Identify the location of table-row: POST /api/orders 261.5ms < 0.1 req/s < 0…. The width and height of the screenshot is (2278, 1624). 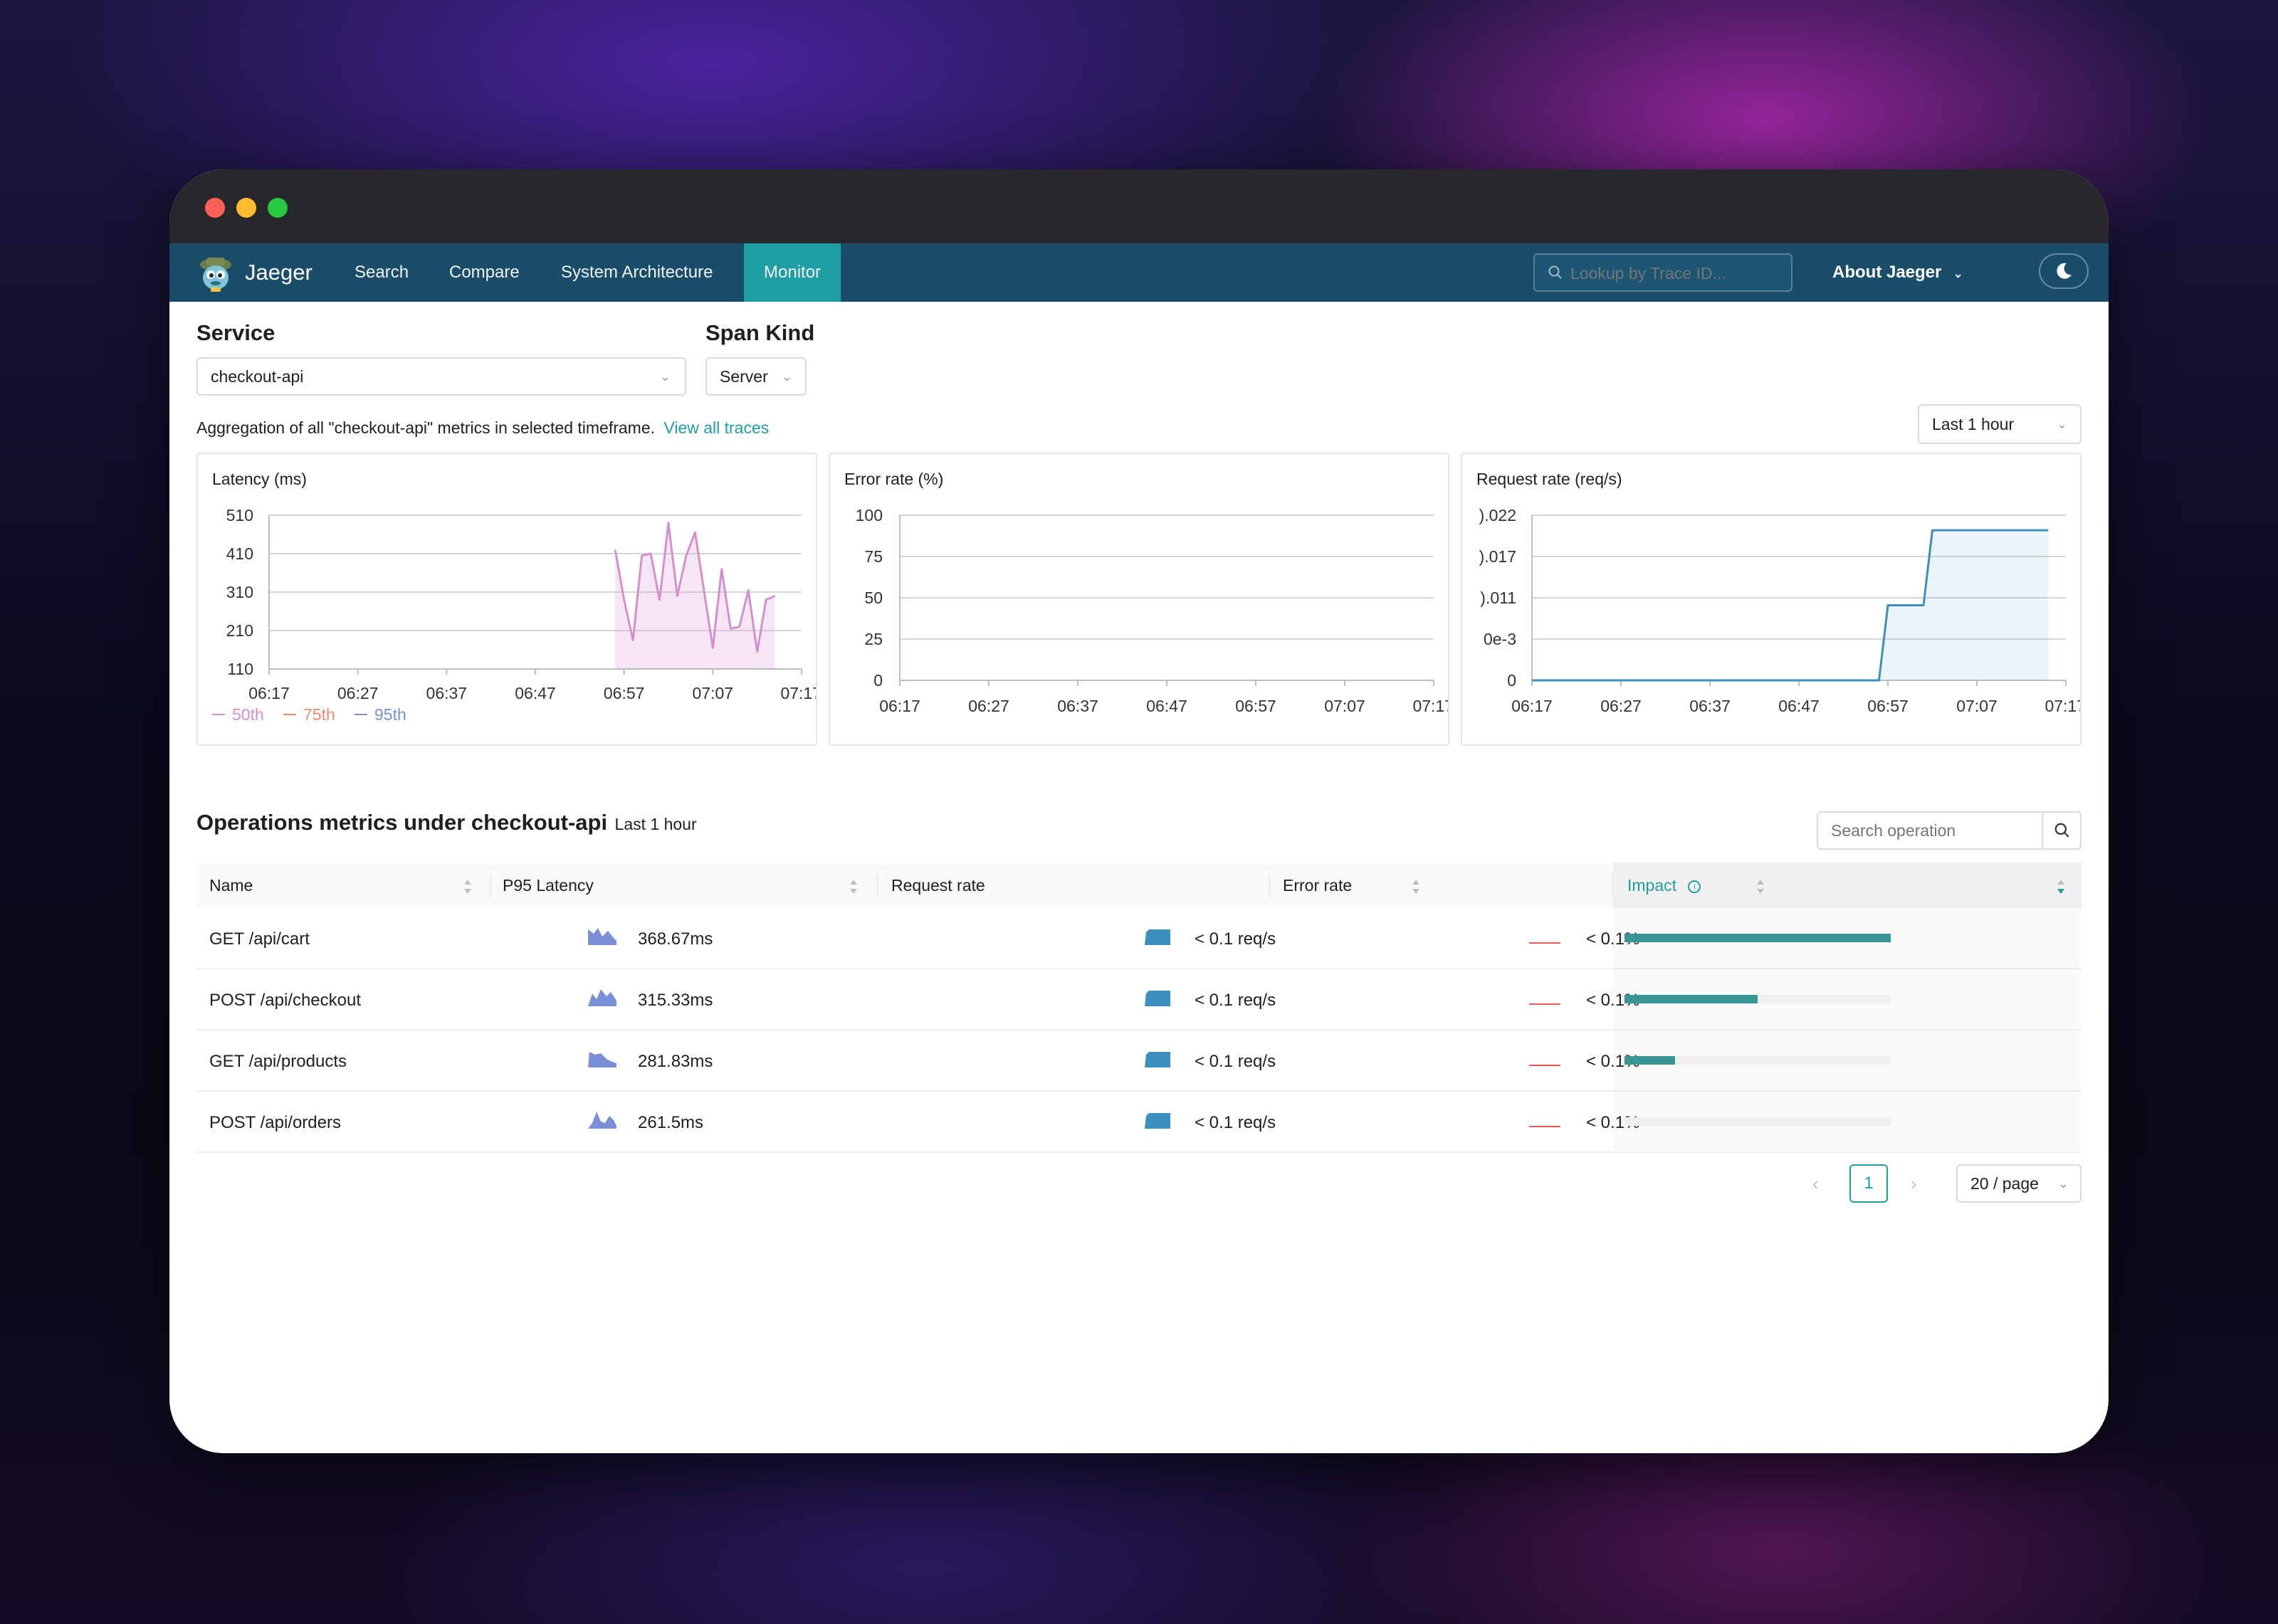
(1139, 1122).